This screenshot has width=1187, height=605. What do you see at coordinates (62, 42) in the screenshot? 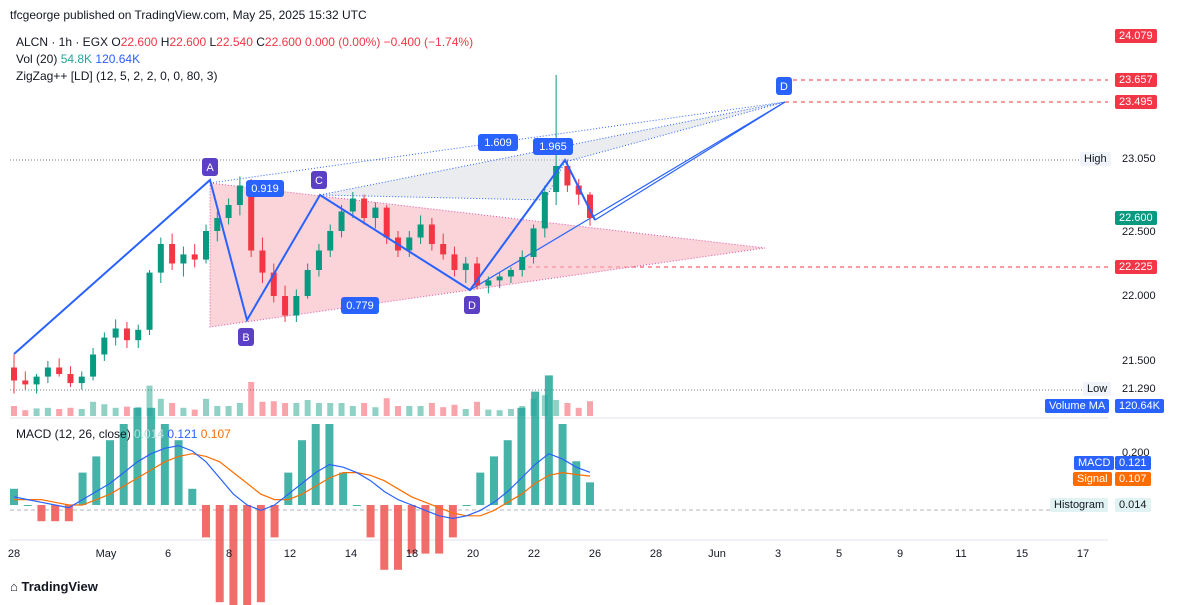
I see `symbol-name: ALCN · 1h · EGX` at bounding box center [62, 42].